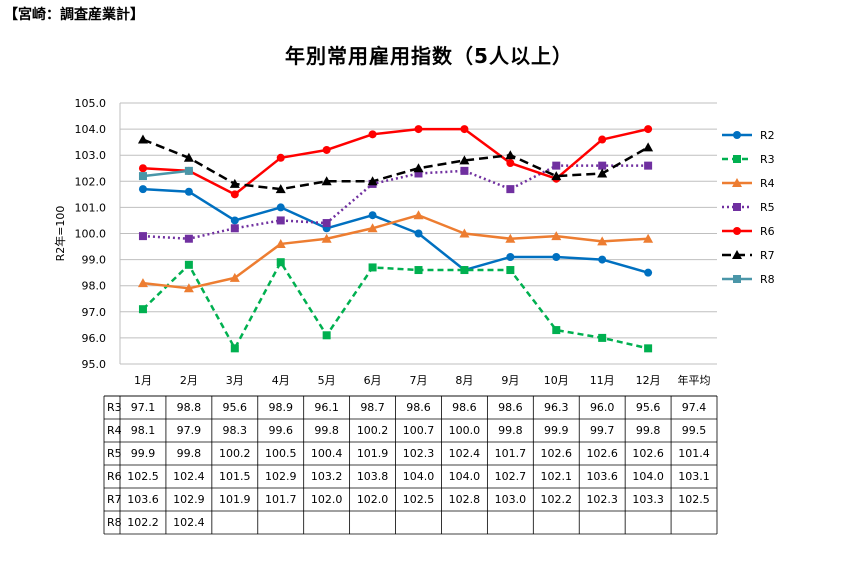  Describe the element at coordinates (114, 522) in the screenshot. I see `table-row-label-R8: R8` at that location.